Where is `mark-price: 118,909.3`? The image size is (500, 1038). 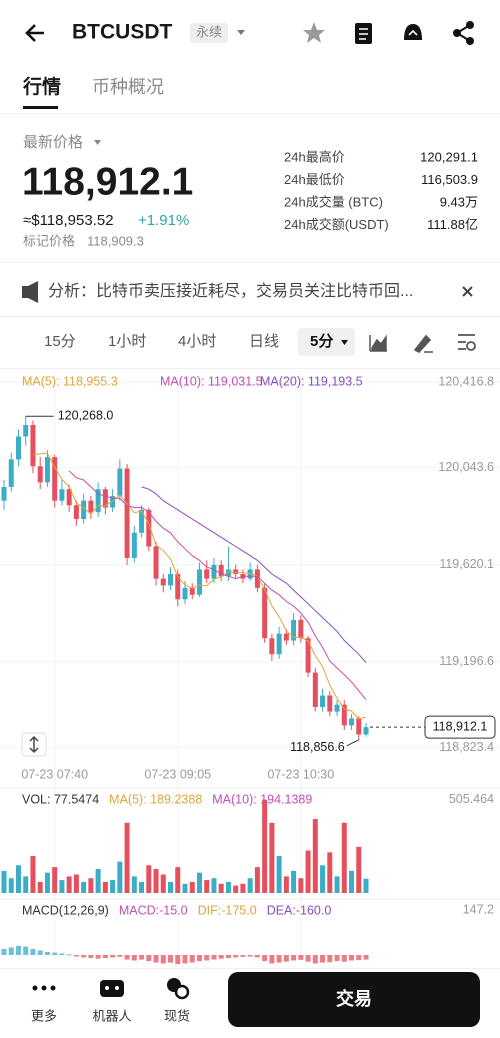
mark-price: 118,909.3 is located at coordinates (115, 240).